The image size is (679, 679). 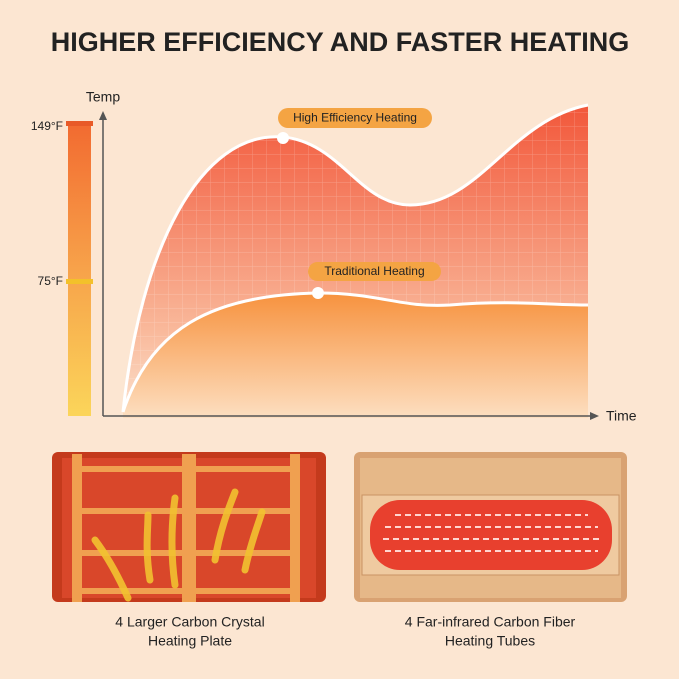 I want to click on temp-label: 75°F, so click(x=50, y=281).